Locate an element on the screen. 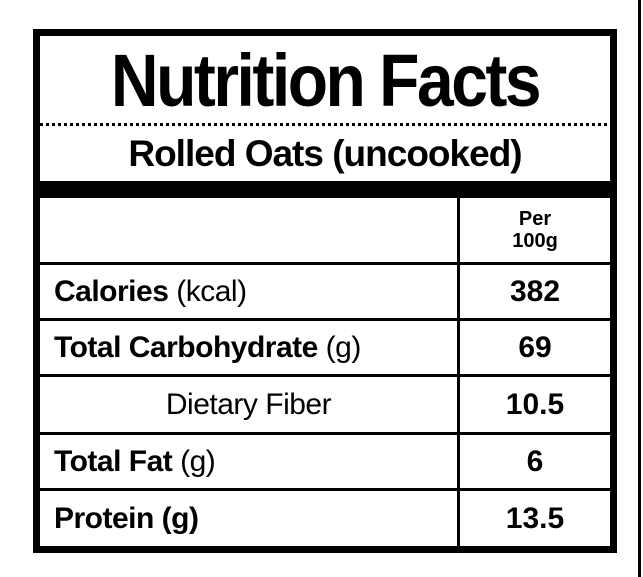  nutrient-name-bold: Calories is located at coordinates (111, 291).